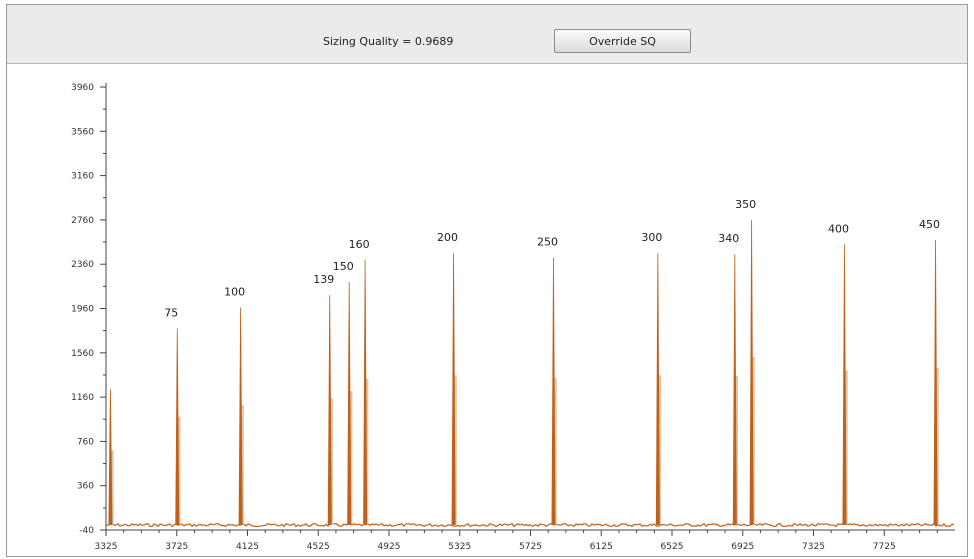 This screenshot has width=974, height=559. Describe the element at coordinates (82, 398) in the screenshot. I see `y-tick-label: 1160` at that location.